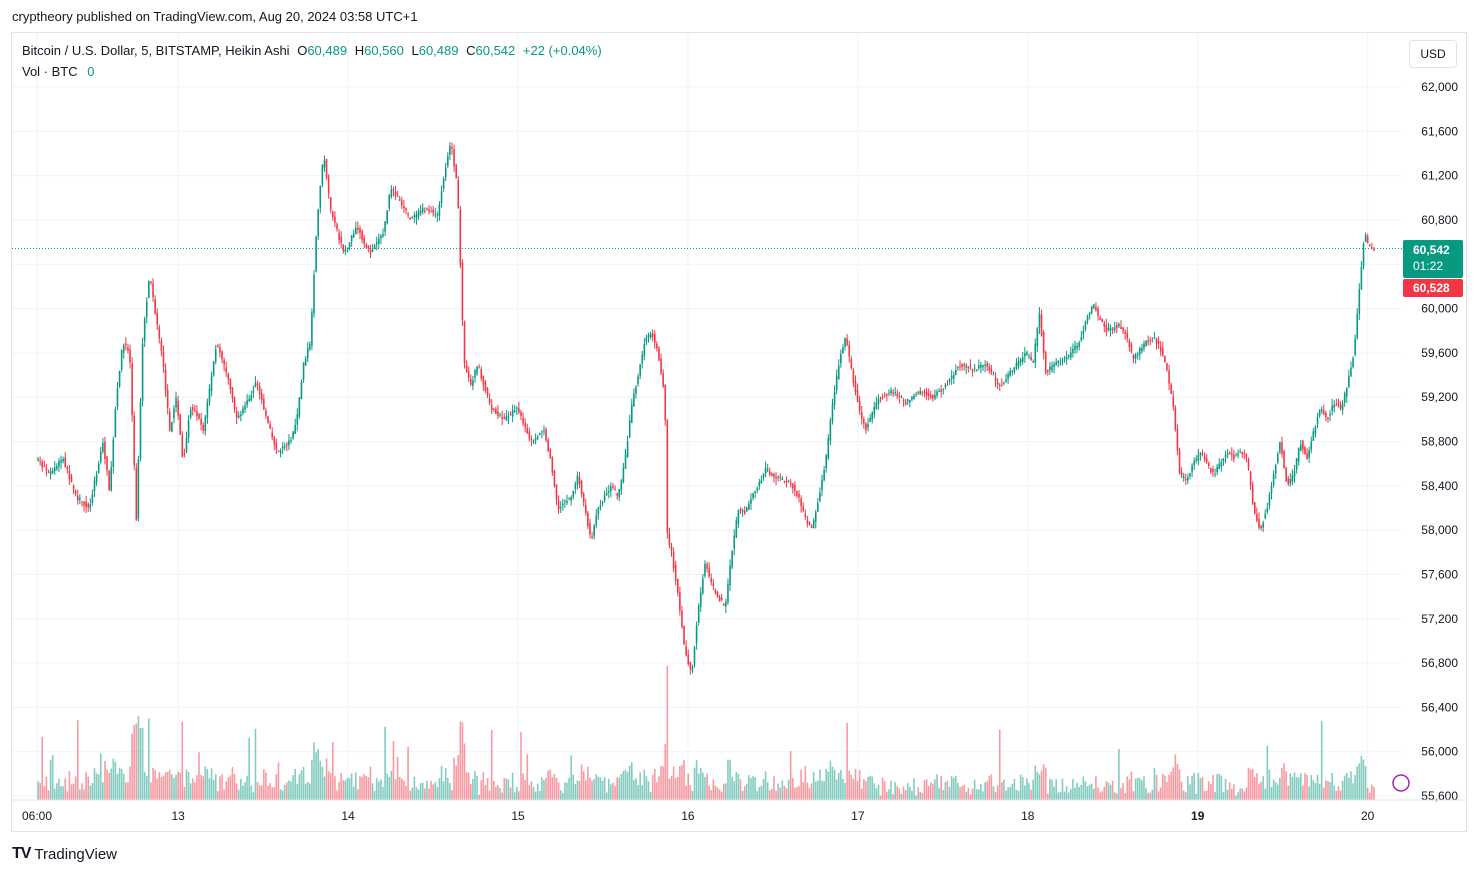  What do you see at coordinates (64, 854) in the screenshot?
I see `footer-brand: TV TradingView` at bounding box center [64, 854].